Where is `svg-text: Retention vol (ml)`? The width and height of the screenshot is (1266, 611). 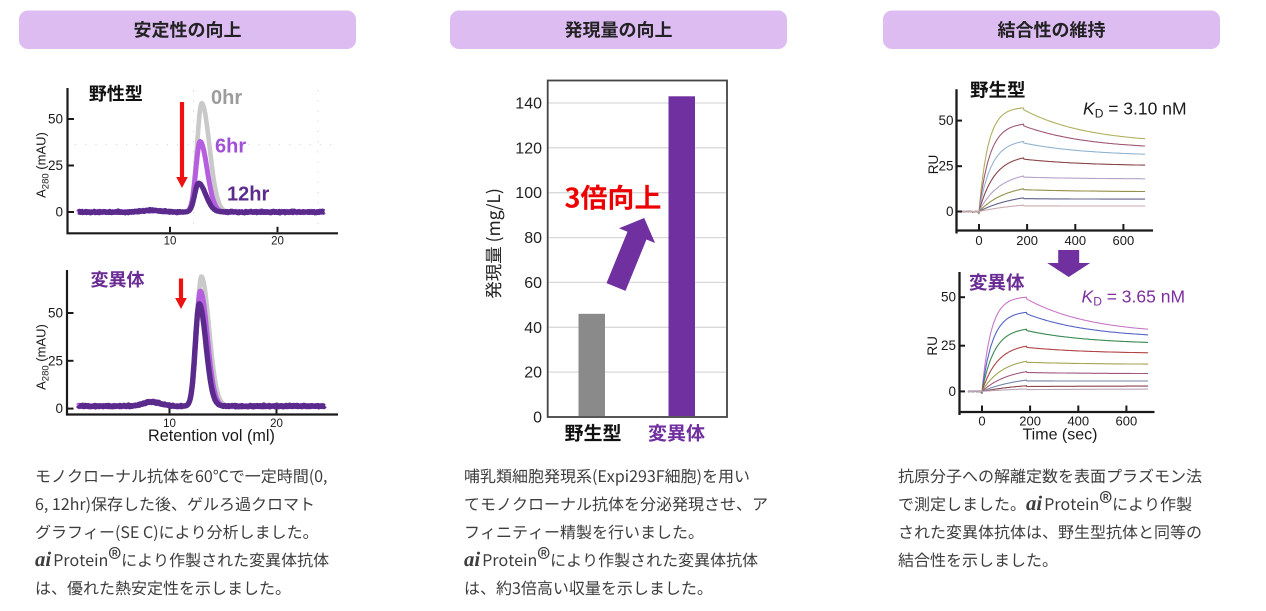 svg-text: Retention vol (ml) is located at coordinates (211, 436).